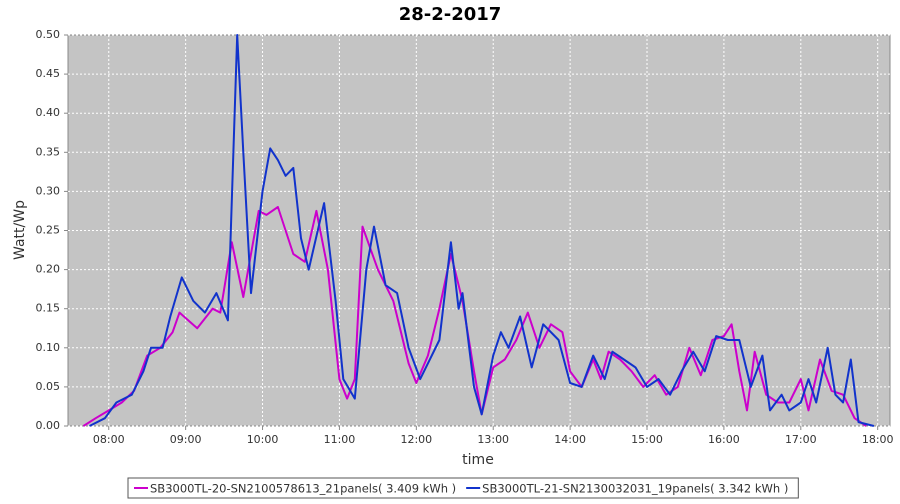  I want to click on x-tick-label: 13:00, so click(493, 439).